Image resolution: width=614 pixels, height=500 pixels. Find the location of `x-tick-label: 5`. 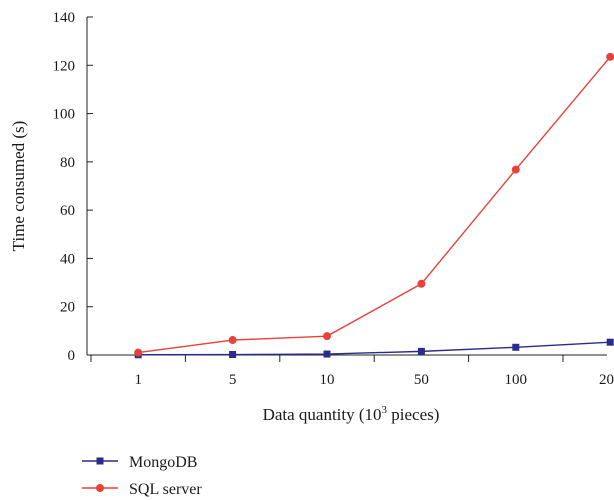

x-tick-label: 5 is located at coordinates (233, 380).